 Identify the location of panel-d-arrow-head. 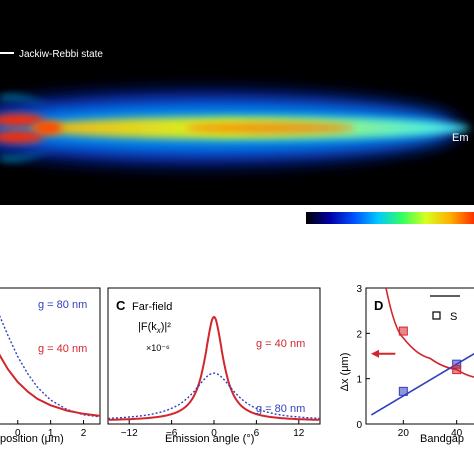
(375, 353).